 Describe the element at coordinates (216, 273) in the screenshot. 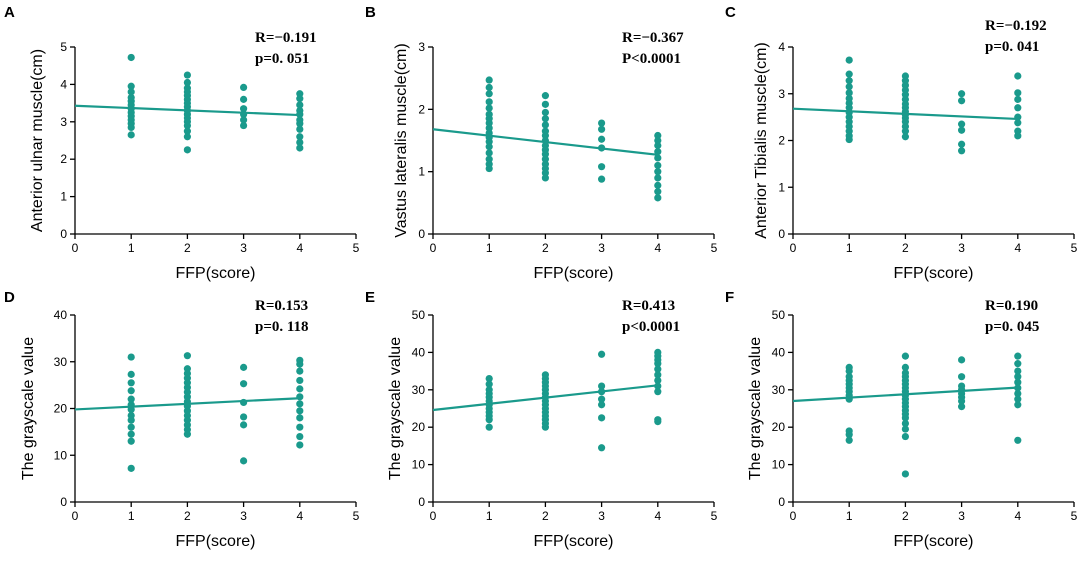

I see `x-axis-title: FFP(score)` at that location.